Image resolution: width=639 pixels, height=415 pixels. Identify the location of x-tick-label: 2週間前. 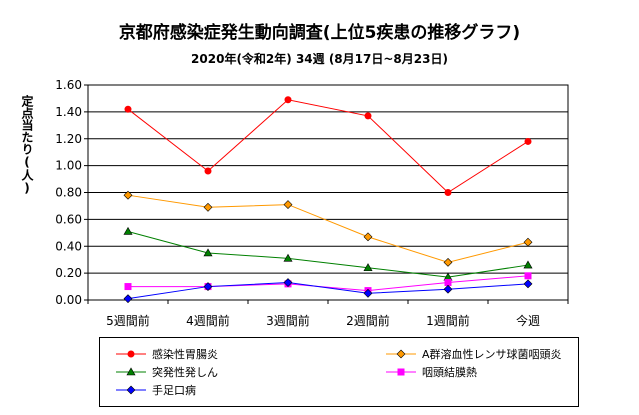
(368, 320).